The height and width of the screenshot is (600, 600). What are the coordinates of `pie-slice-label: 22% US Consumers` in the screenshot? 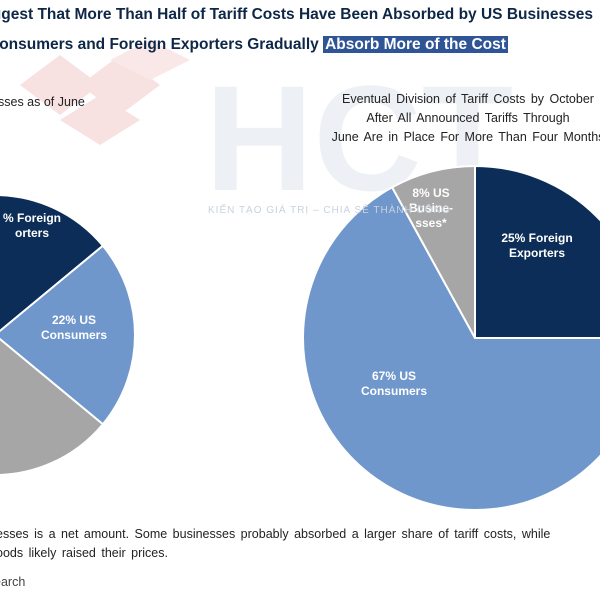 It's located at (74, 327).